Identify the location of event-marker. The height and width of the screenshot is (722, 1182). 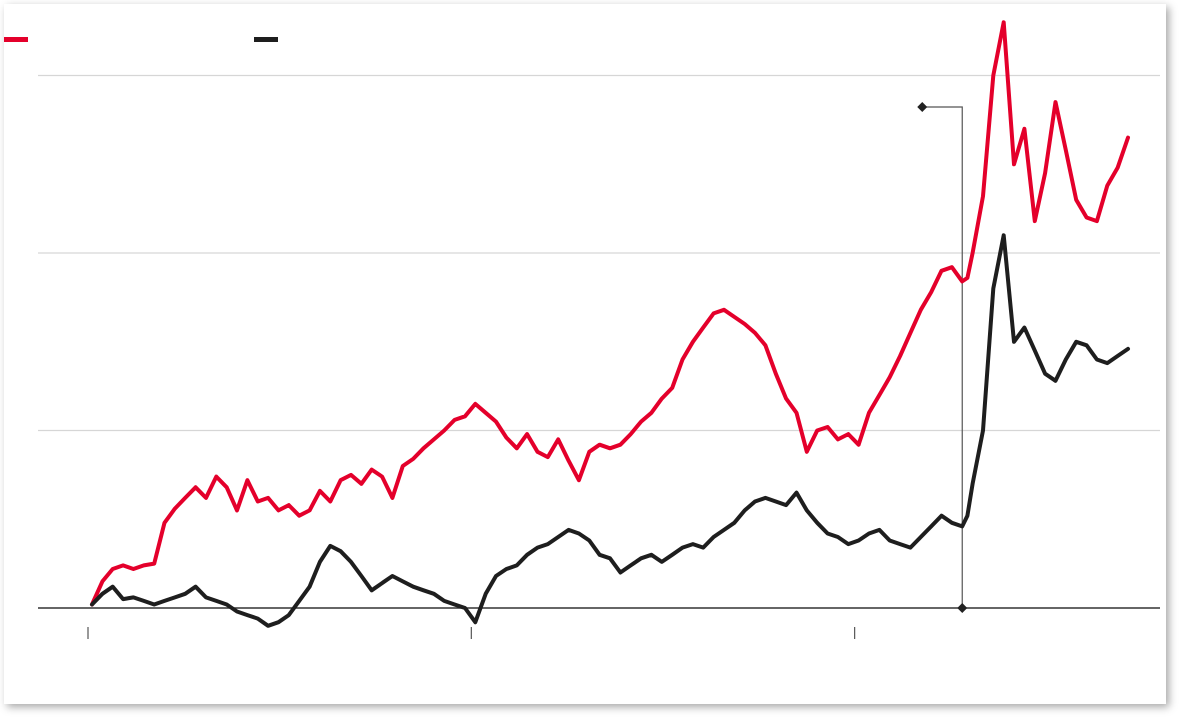
(942, 357).